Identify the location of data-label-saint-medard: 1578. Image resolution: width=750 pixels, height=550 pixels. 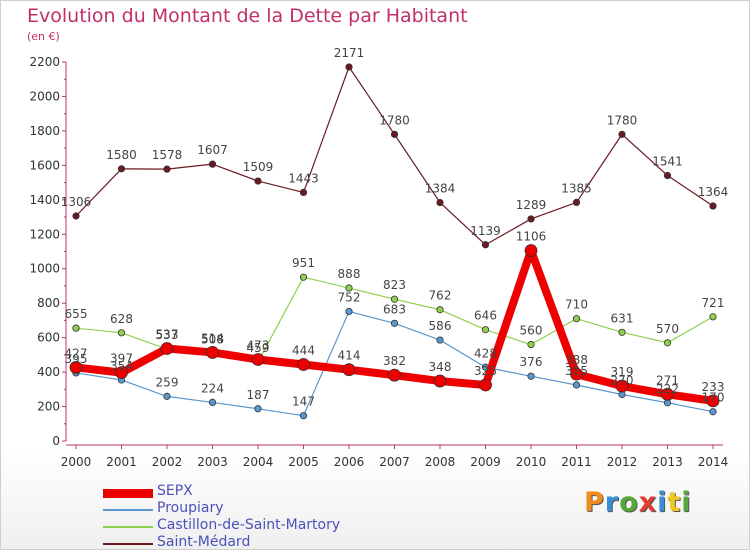
(167, 155).